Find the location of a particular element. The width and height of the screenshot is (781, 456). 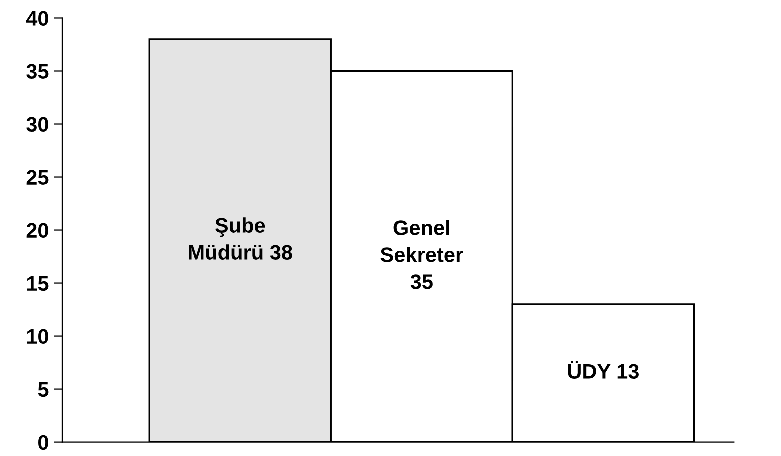

y-tick-label: 30 is located at coordinates (37, 124).